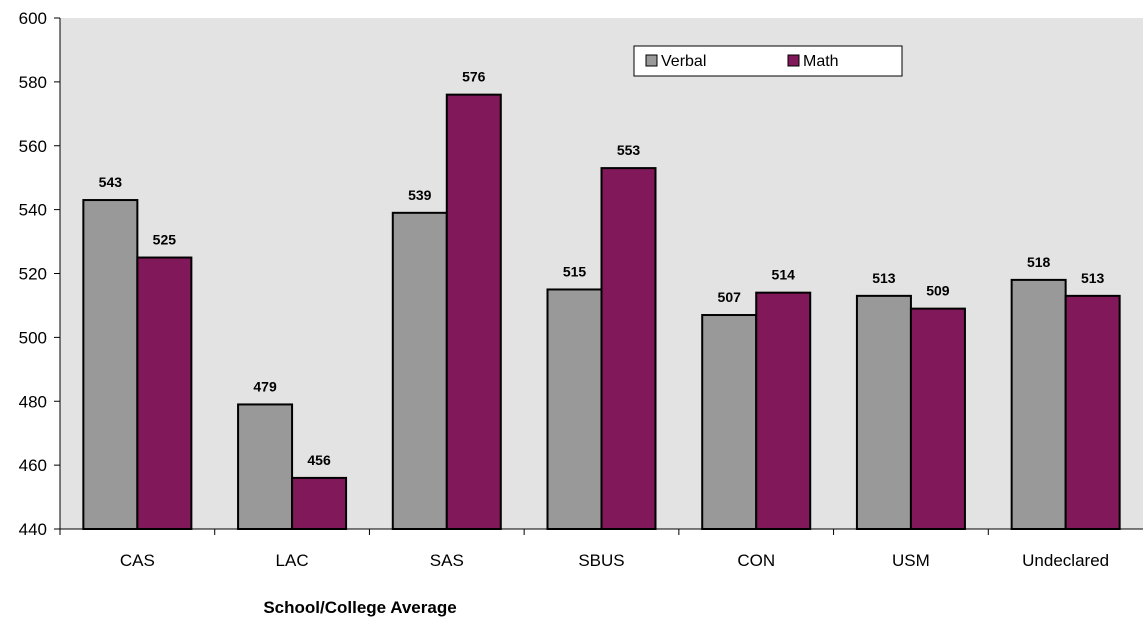  Describe the element at coordinates (628, 348) in the screenshot. I see `bar-math-sbus` at that location.